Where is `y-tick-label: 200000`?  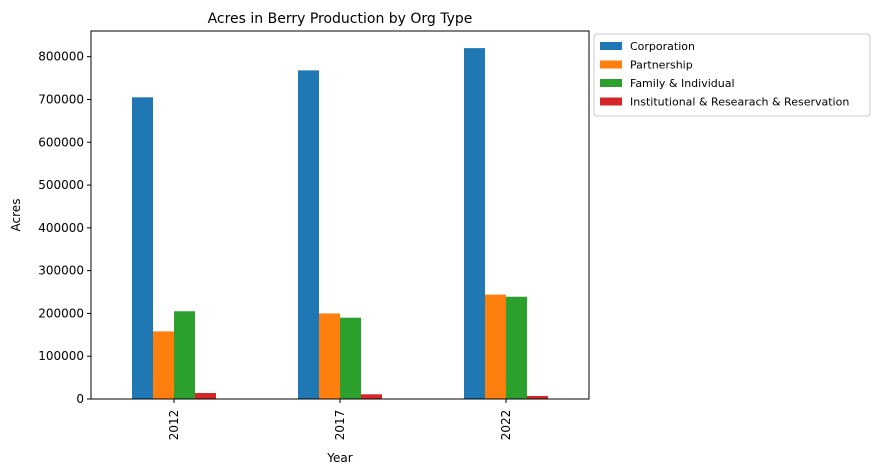
y-tick-label: 200000 is located at coordinates (61, 313).